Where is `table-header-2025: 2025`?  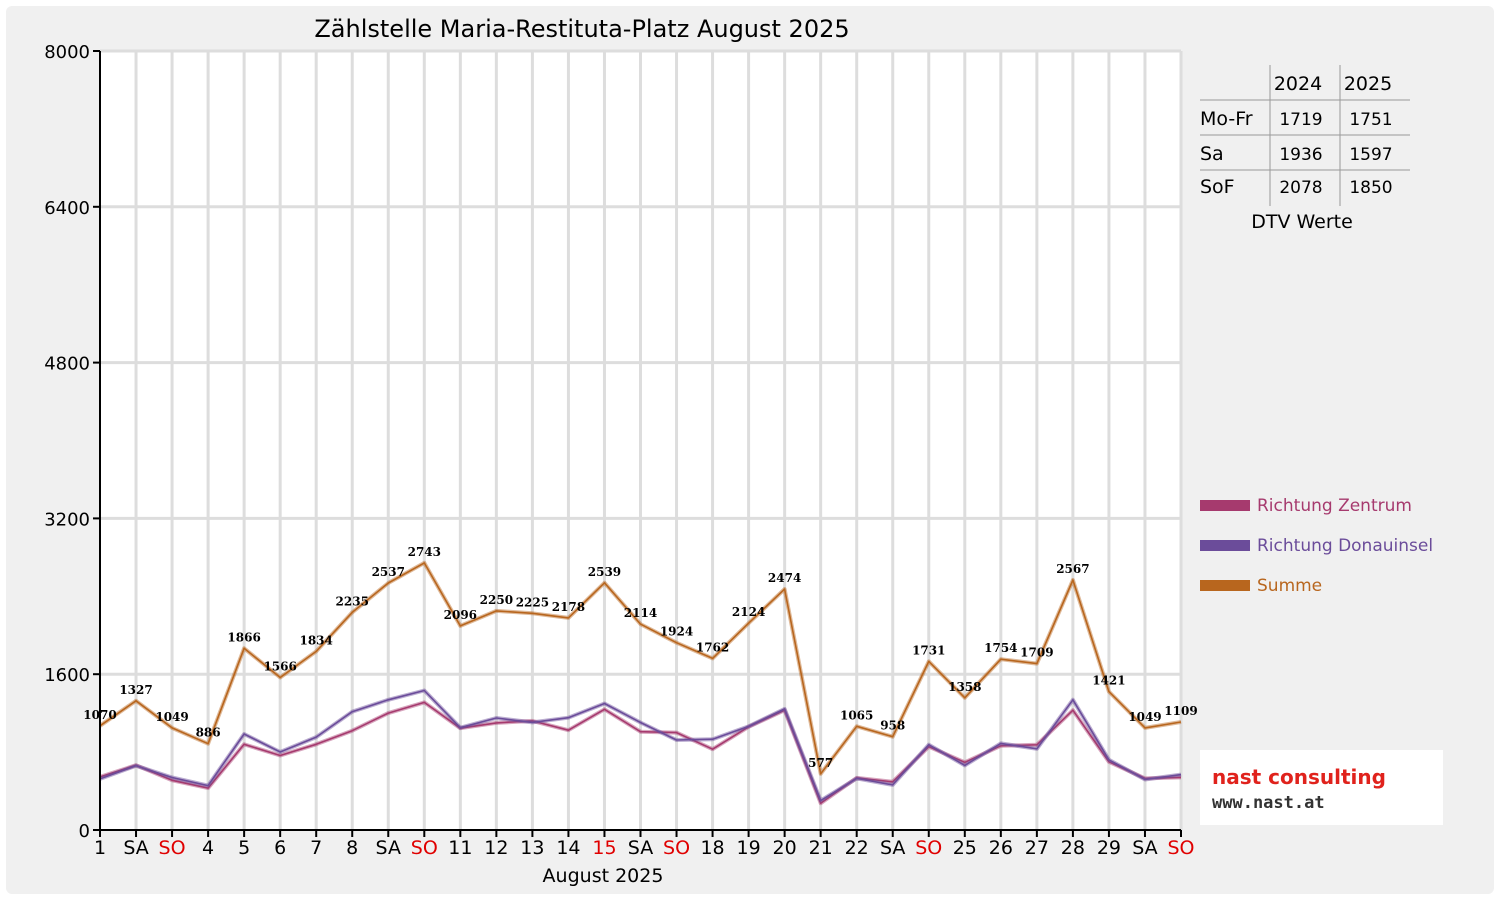 table-header-2025: 2025 is located at coordinates (1368, 84).